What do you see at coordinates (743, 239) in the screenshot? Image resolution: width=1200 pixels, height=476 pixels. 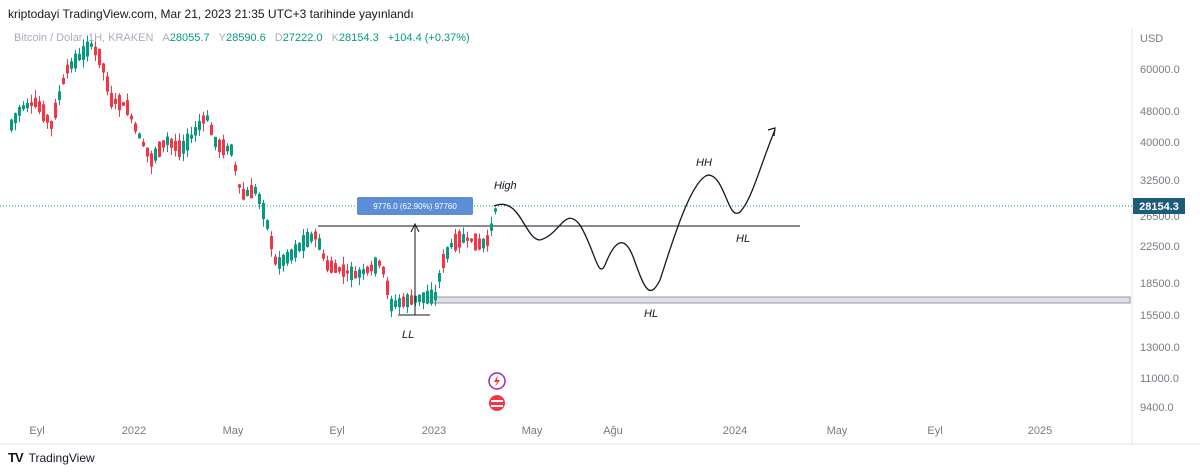 I see `annotation-hl-right: HL` at bounding box center [743, 239].